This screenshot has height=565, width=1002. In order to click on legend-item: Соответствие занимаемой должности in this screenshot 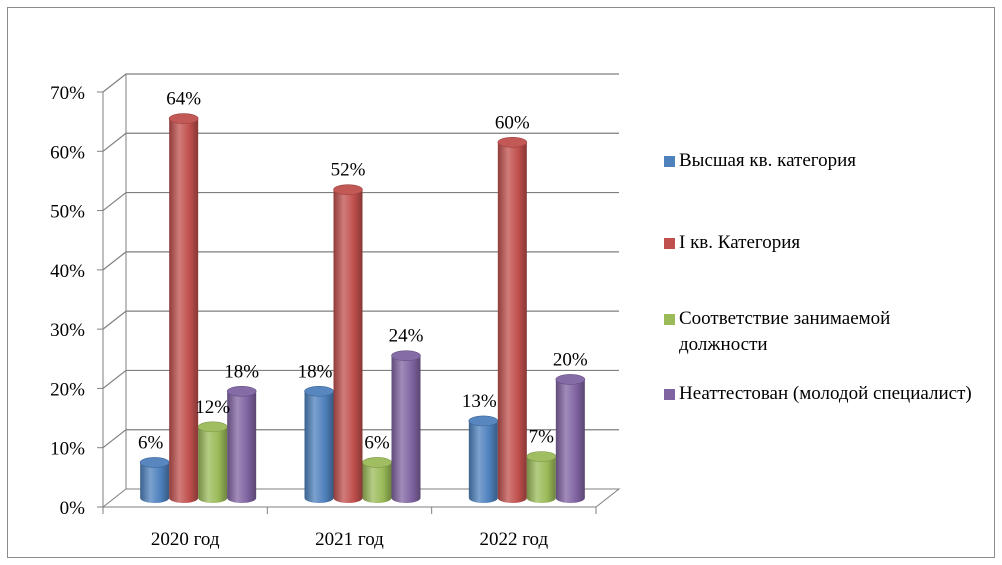, I will do `click(821, 332)`.